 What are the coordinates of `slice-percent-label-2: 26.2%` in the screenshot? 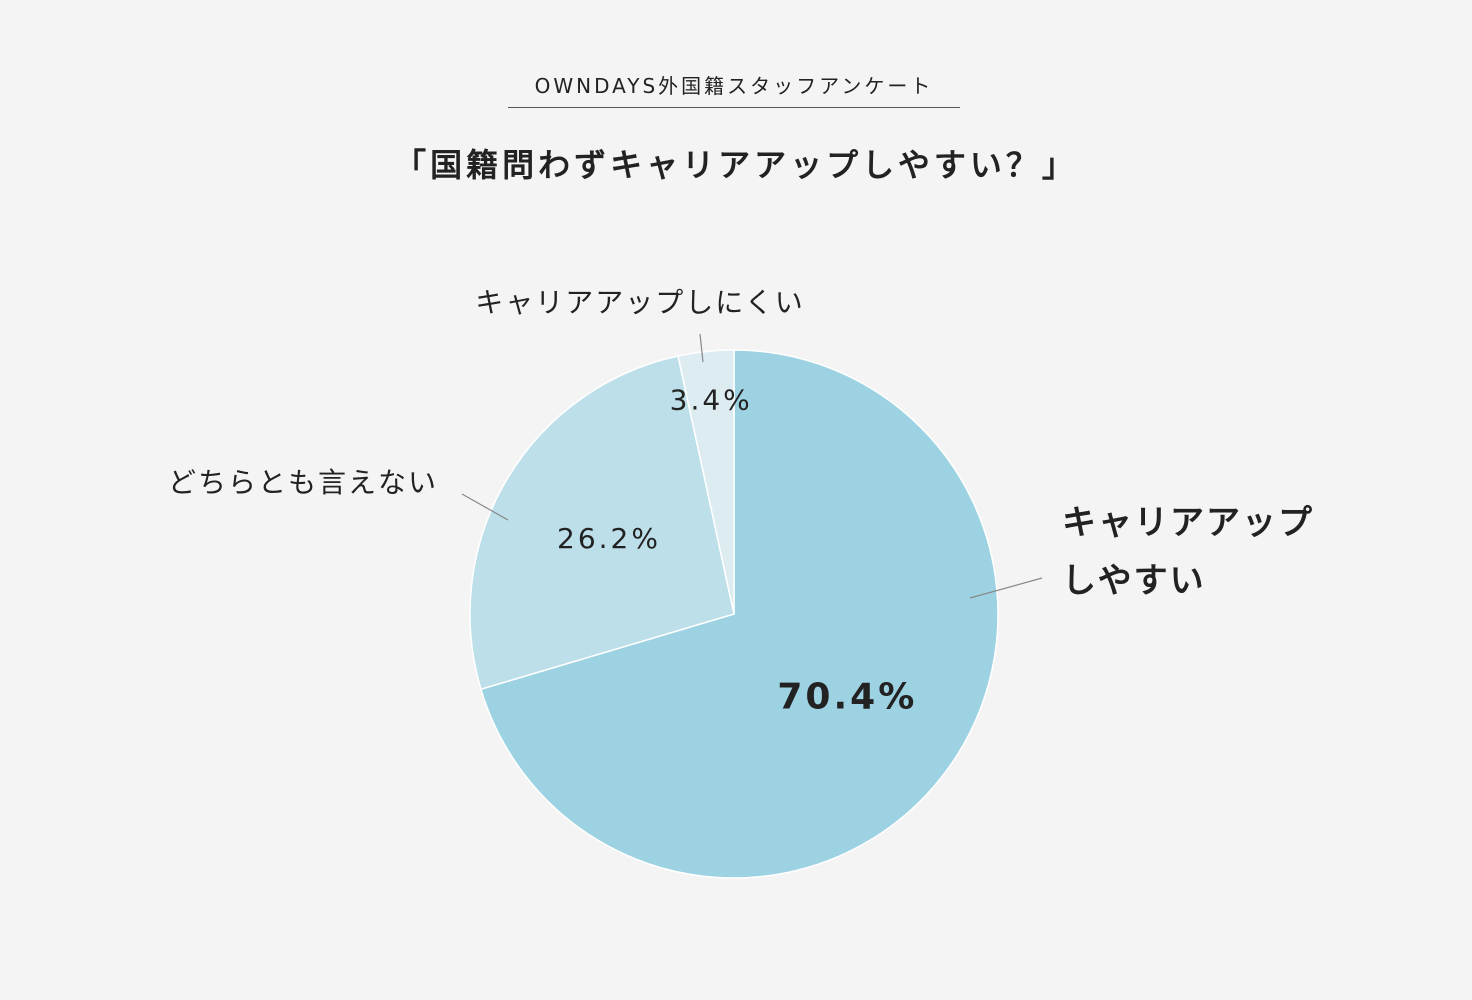 It's located at (609, 538).